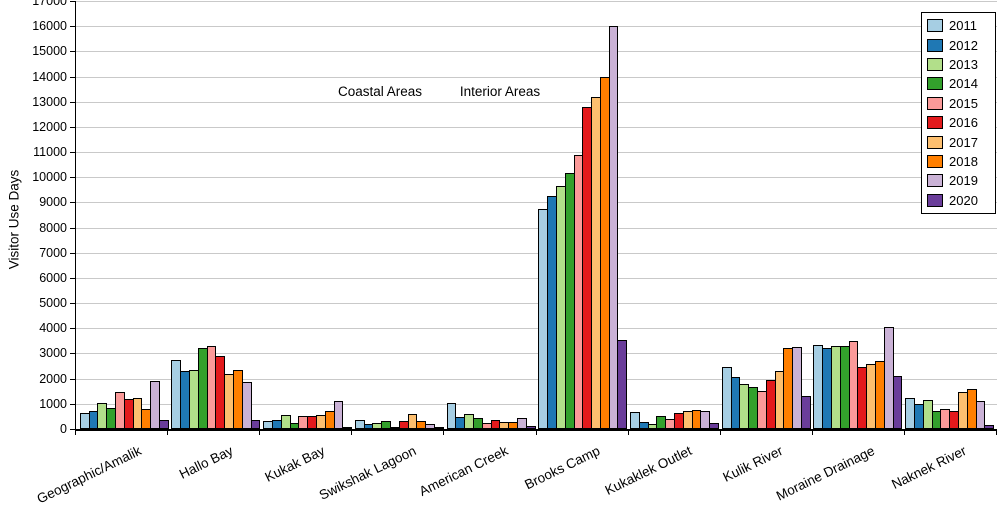 The height and width of the screenshot is (519, 1000). What do you see at coordinates (49, 177) in the screenshot?
I see `y-tick-label: 10000` at bounding box center [49, 177].